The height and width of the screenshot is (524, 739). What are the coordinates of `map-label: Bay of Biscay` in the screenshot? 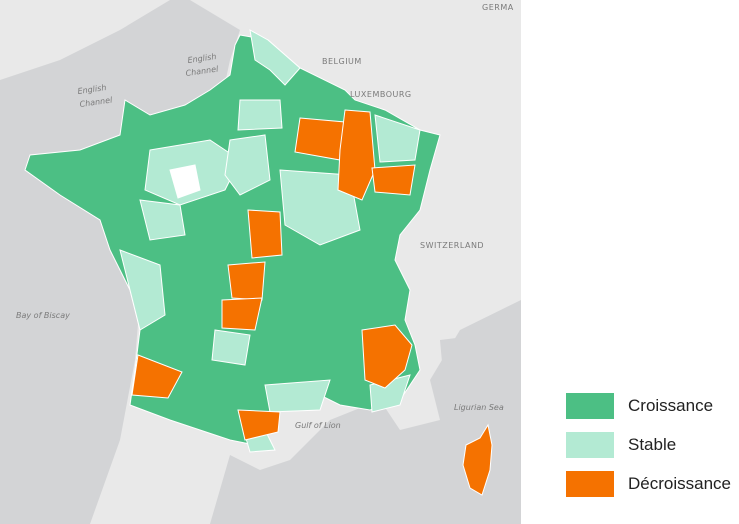 It's located at (43, 315).